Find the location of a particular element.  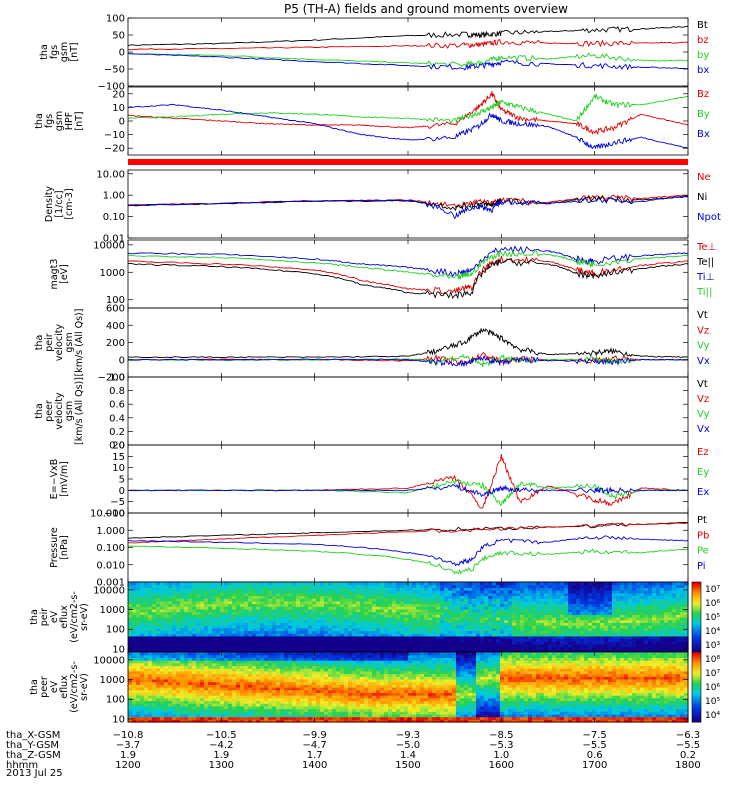

y-tick-label: −5 is located at coordinates (117, 502).